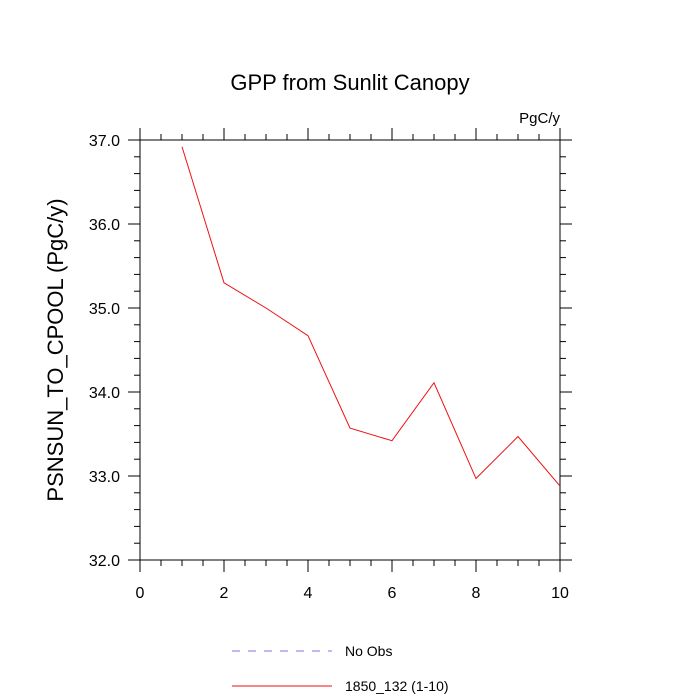 This screenshot has width=700, height=700. I want to click on legend-label: 1850_132 (1-10), so click(397, 686).